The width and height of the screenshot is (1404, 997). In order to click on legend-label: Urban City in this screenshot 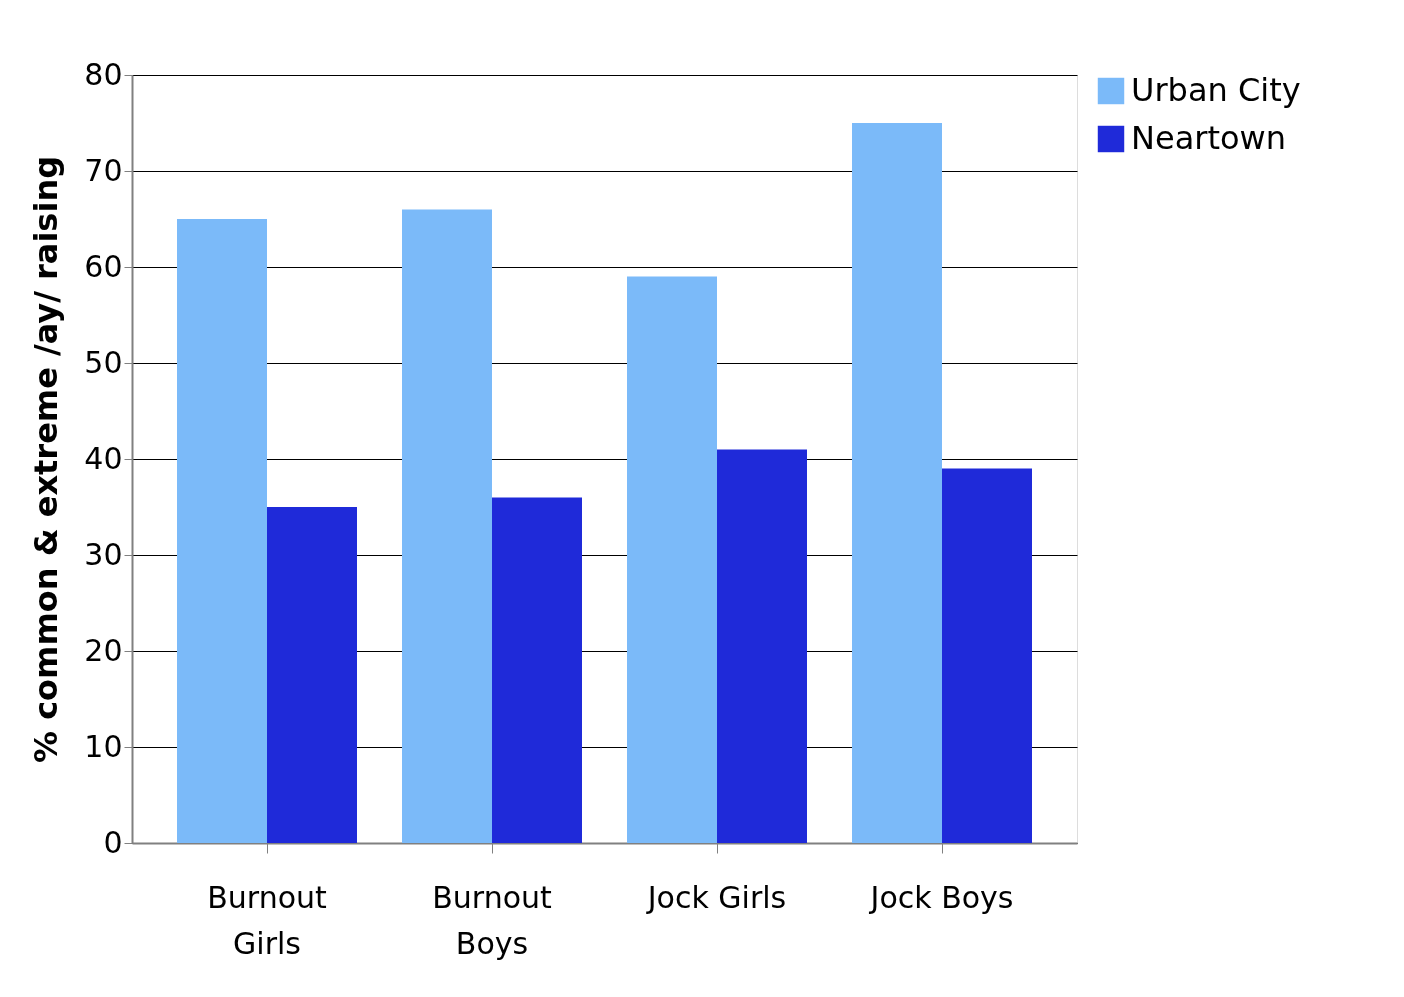, I will do `click(1216, 90)`.